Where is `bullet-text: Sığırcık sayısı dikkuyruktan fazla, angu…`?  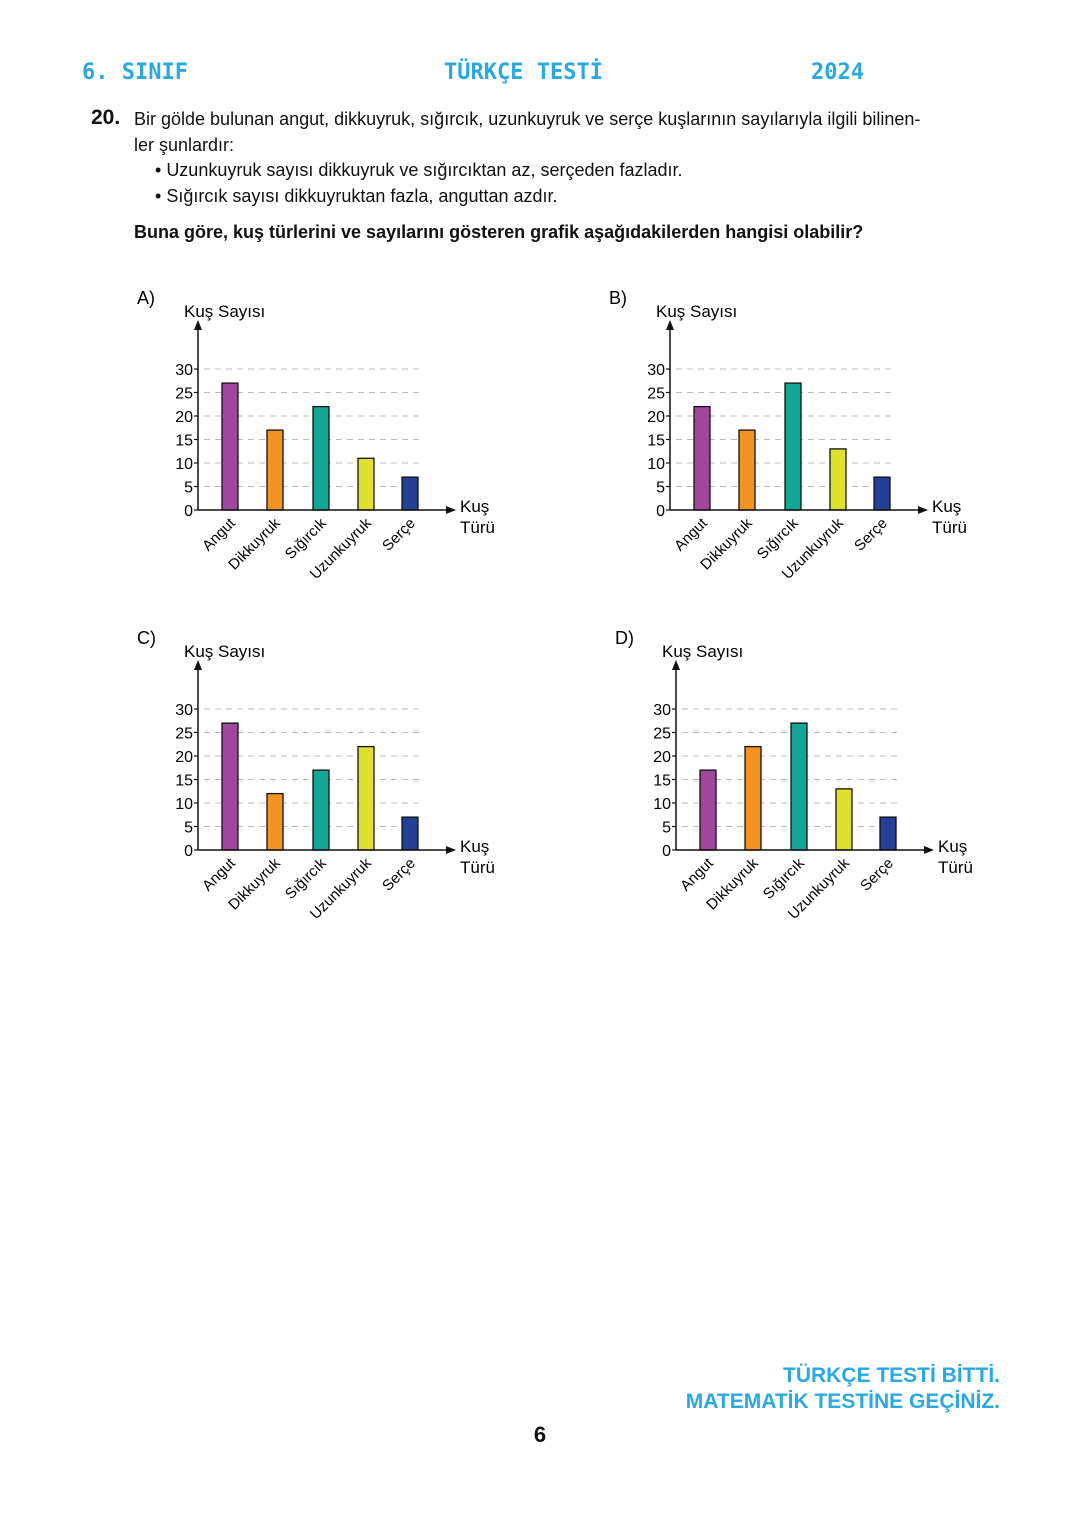
bullet-text: Sığırcık sayısı dikkuyruktan fazla, angu… is located at coordinates (362, 196).